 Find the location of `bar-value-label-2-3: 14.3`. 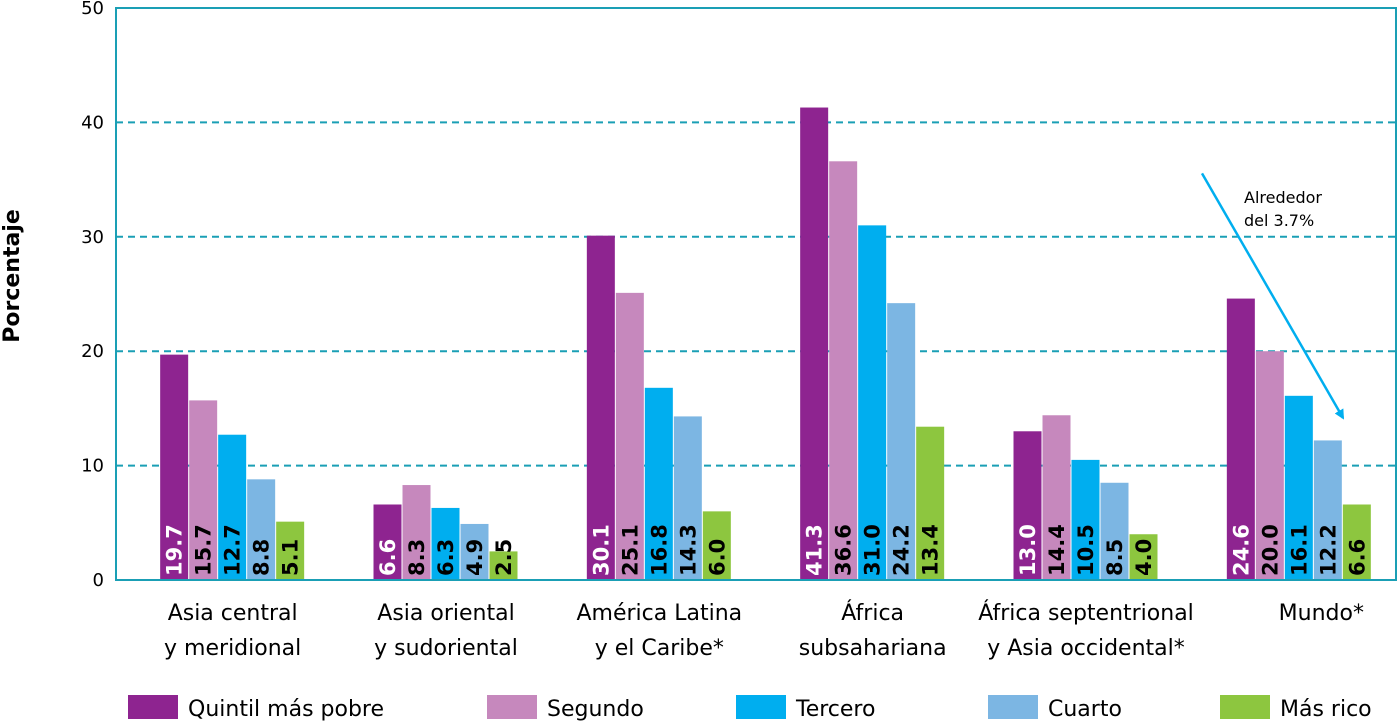

bar-value-label-2-3: 14.3 is located at coordinates (688, 550).